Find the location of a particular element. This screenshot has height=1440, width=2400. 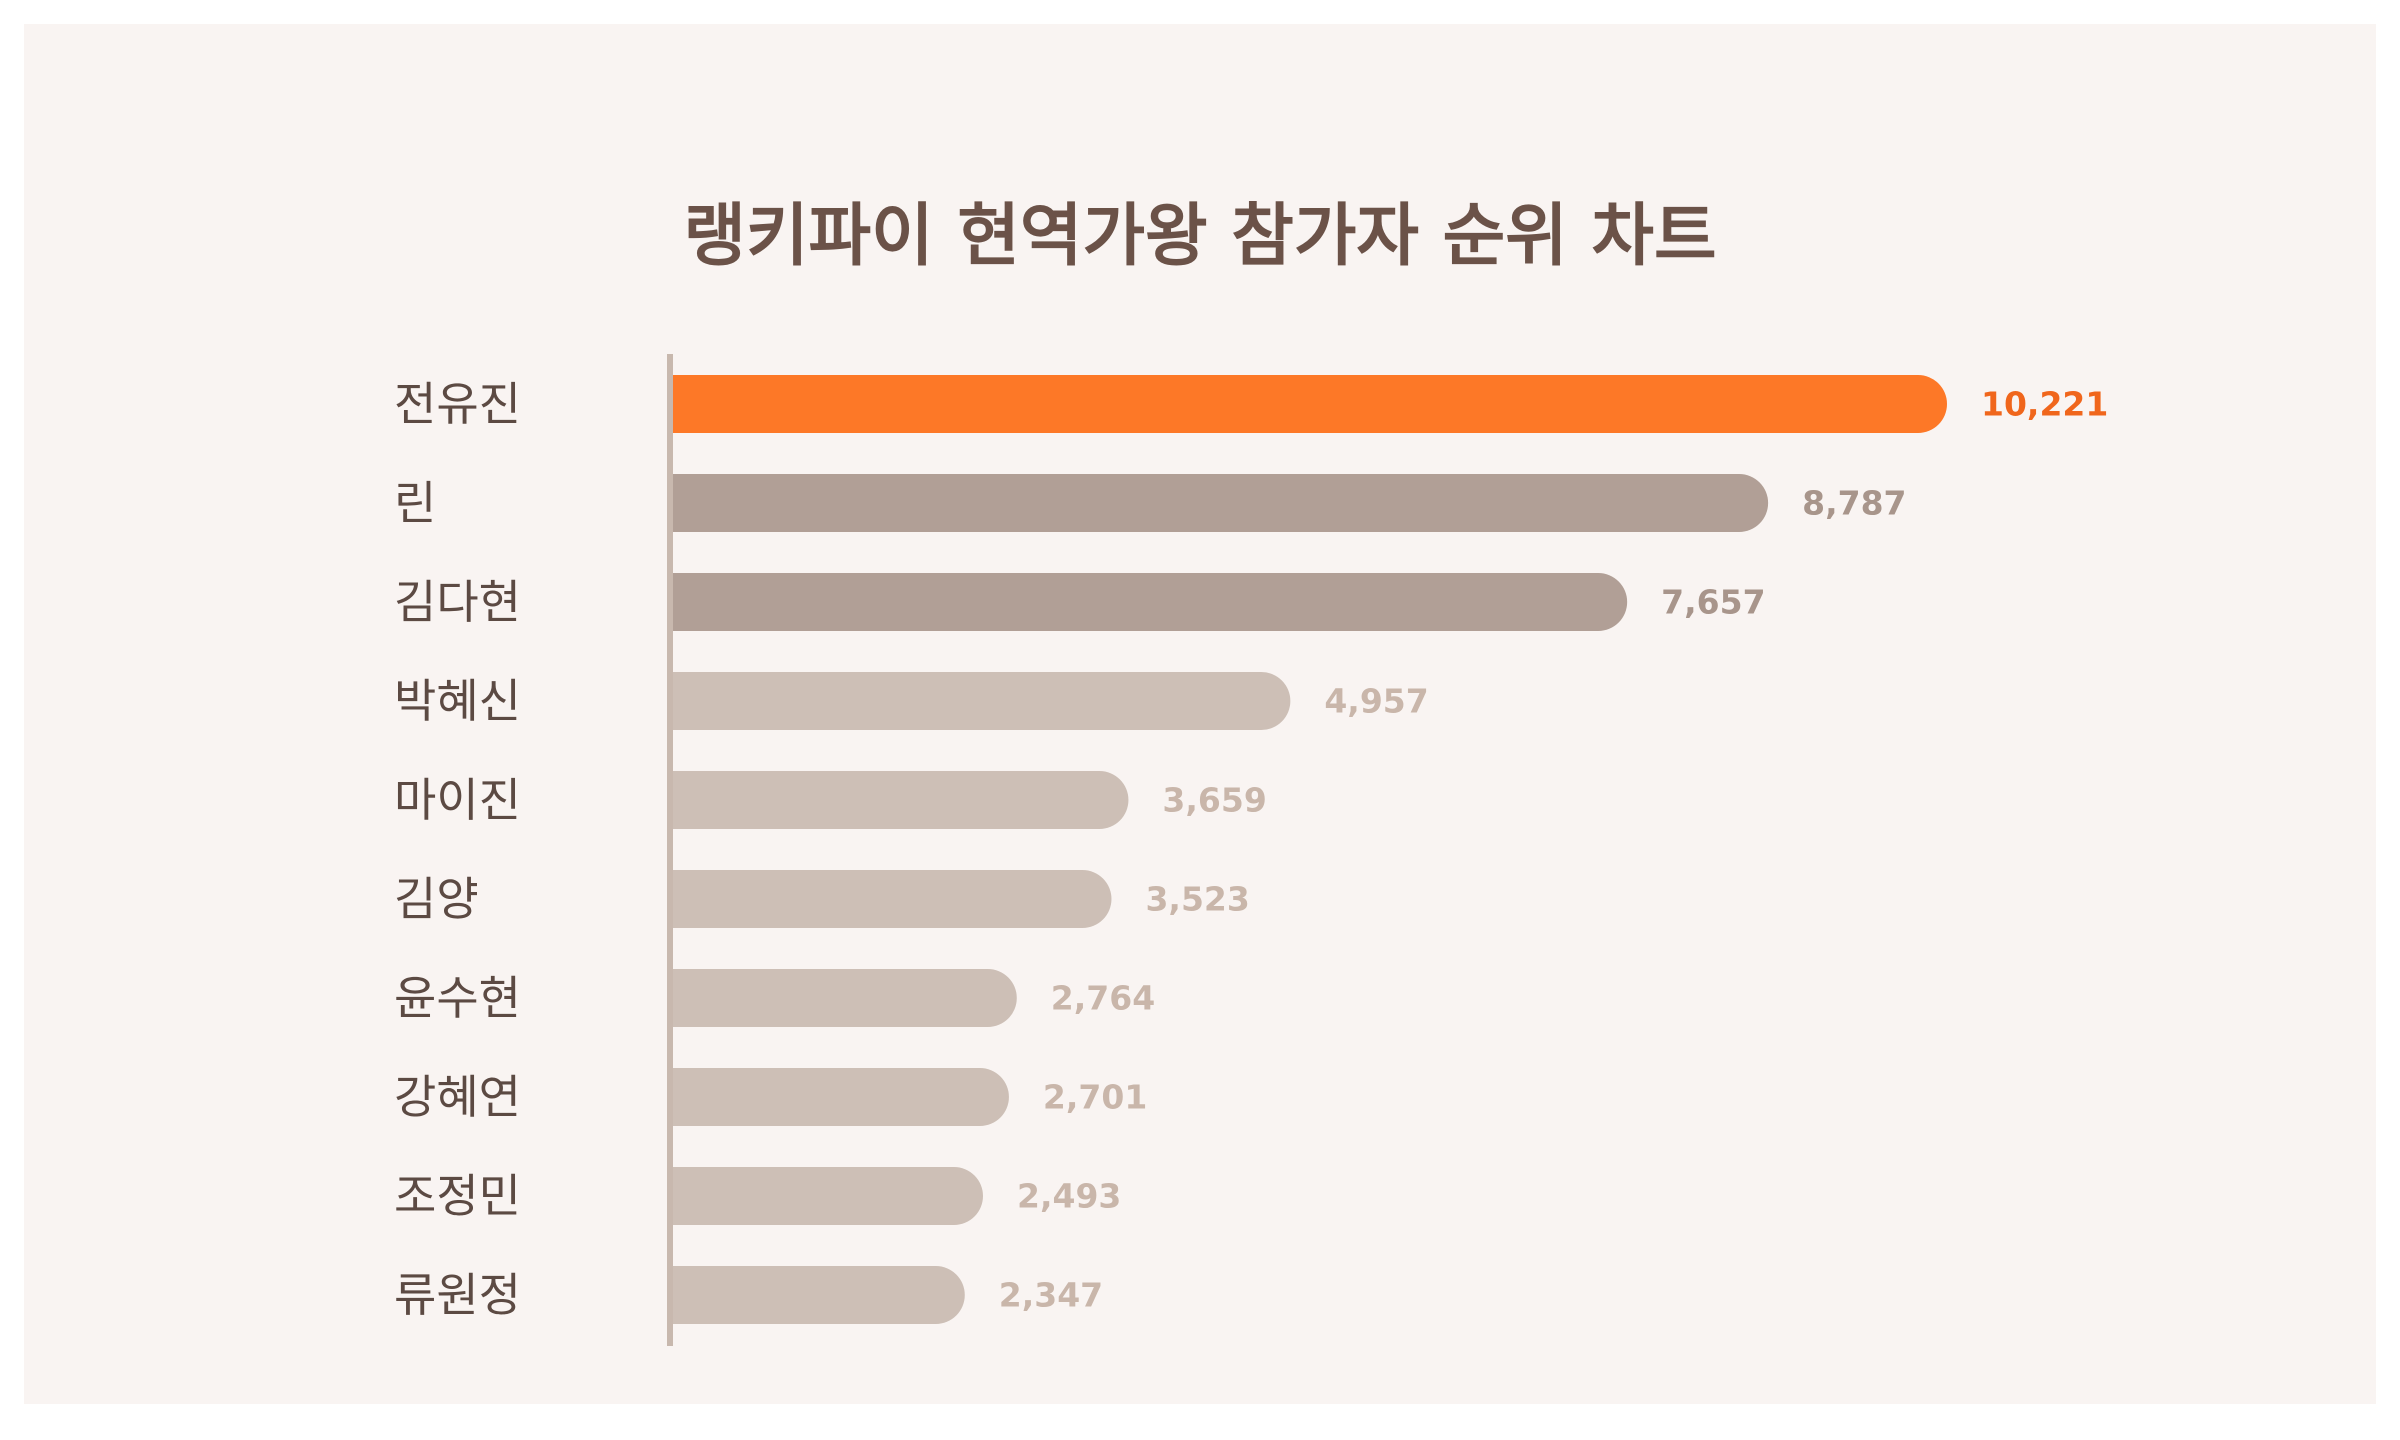

value-label: 2,764 is located at coordinates (1103, 998).